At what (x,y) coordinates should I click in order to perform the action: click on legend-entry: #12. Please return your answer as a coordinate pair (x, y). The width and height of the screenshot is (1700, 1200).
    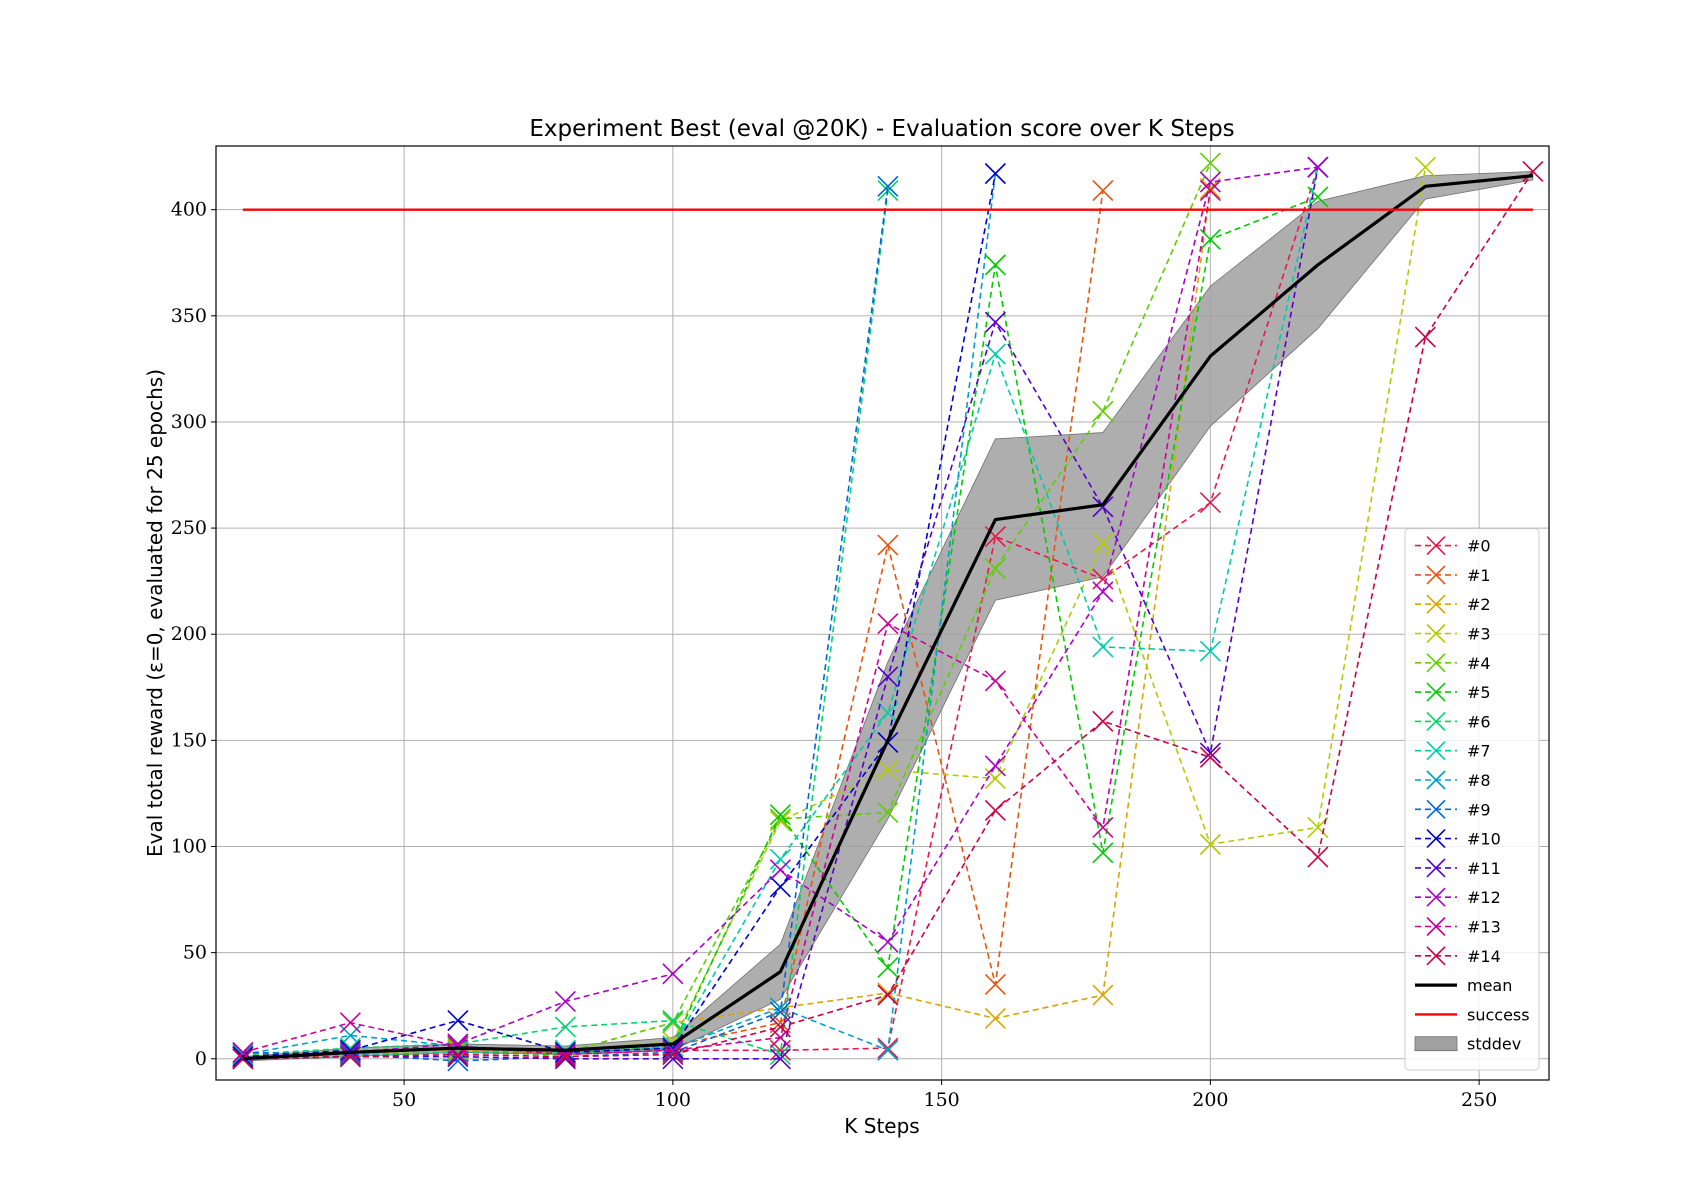
    Looking at the image, I should click on (1458, 897).